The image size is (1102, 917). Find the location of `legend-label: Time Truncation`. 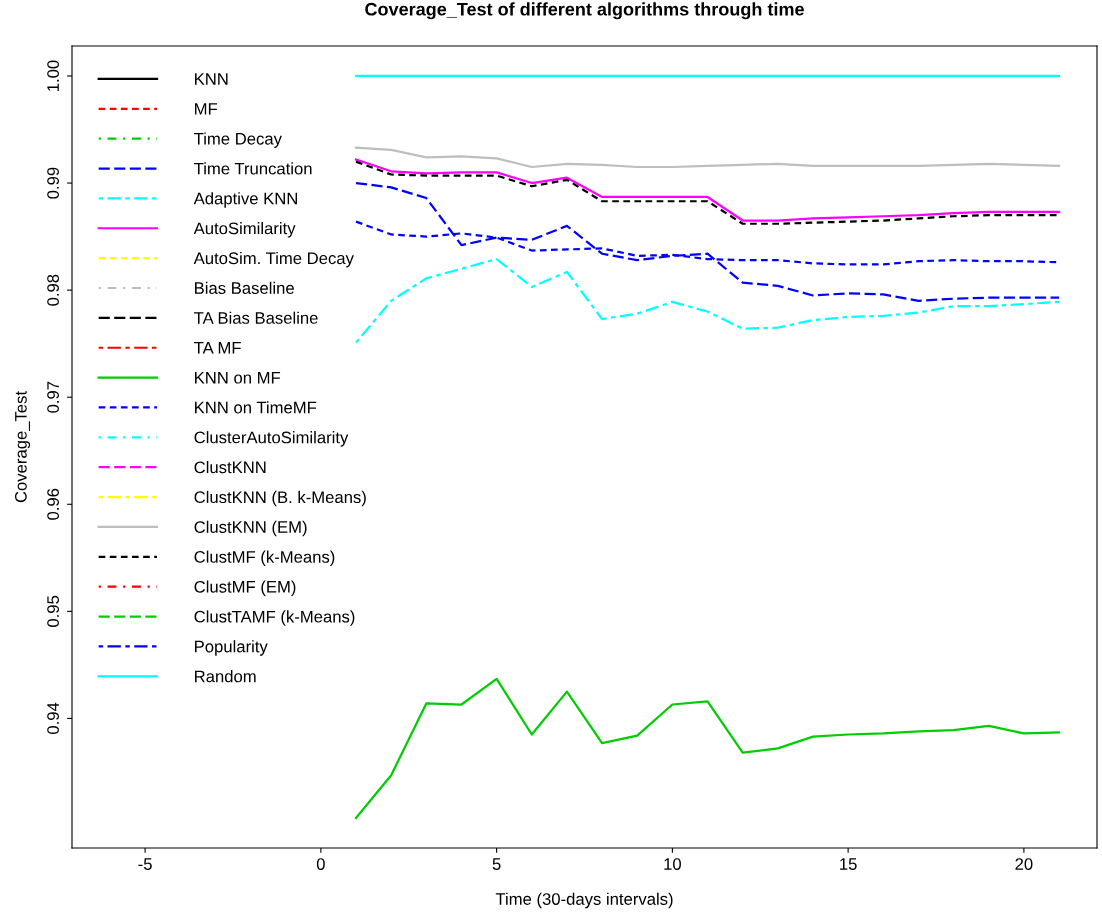

legend-label: Time Truncation is located at coordinates (253, 168).